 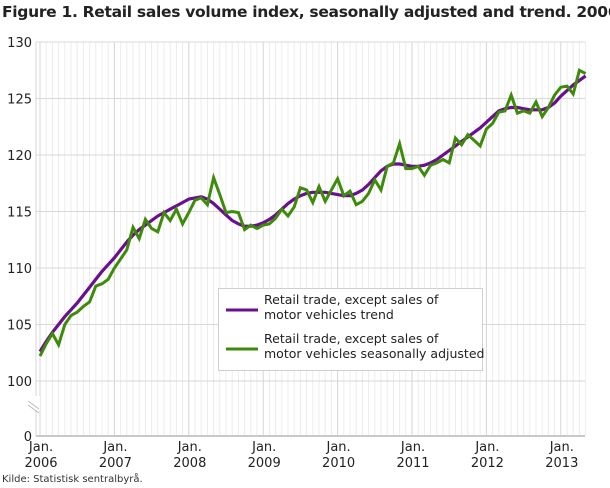 I want to click on y-tick-label: 105, so click(x=19, y=326).